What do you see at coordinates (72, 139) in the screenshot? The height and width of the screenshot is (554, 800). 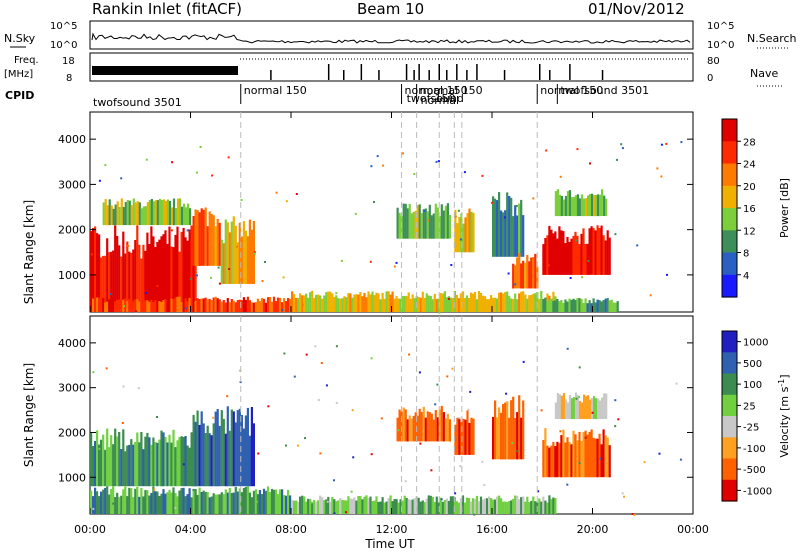 I see `y-tick-label: 4000` at bounding box center [72, 139].